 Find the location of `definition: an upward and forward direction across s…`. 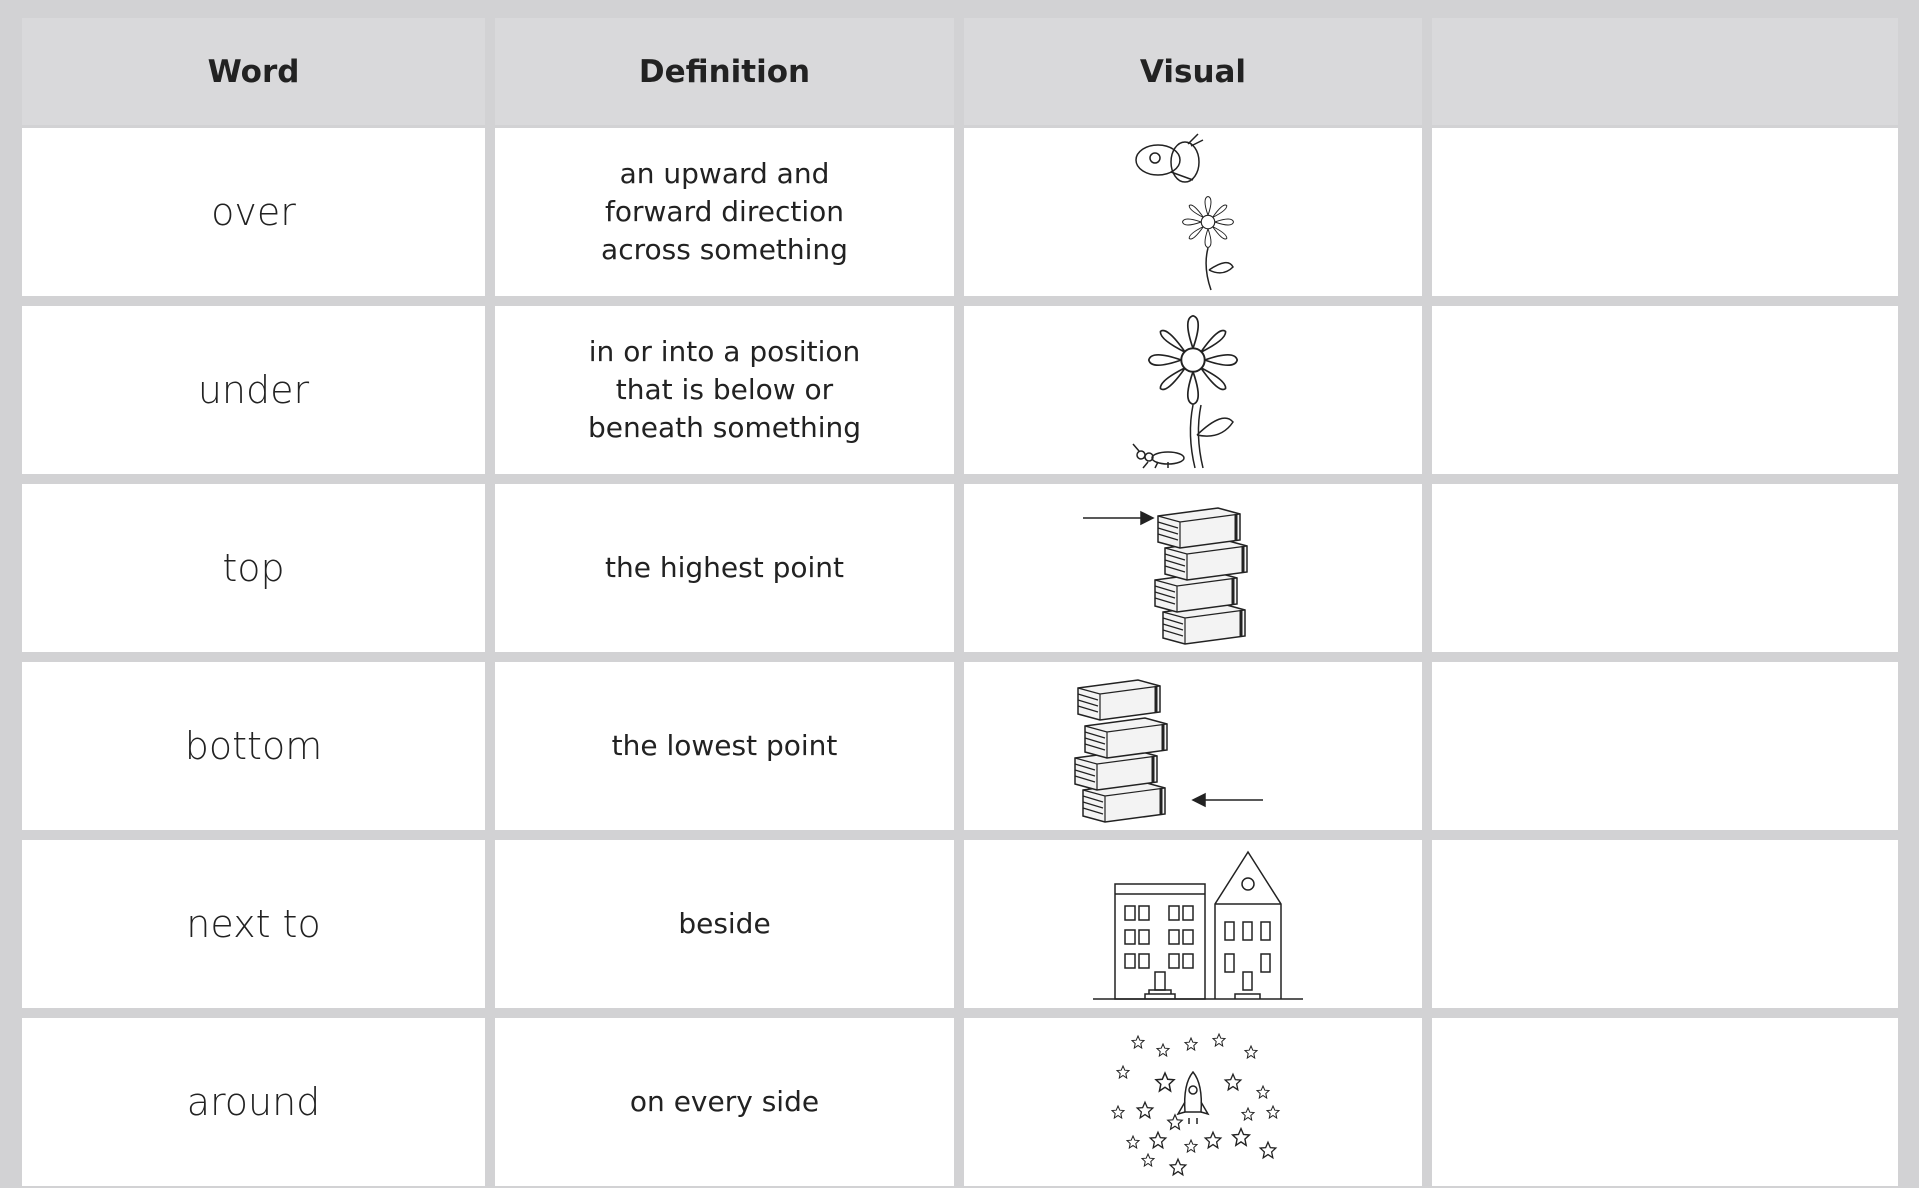

definition: an upward and forward direction across s… is located at coordinates (724, 212).